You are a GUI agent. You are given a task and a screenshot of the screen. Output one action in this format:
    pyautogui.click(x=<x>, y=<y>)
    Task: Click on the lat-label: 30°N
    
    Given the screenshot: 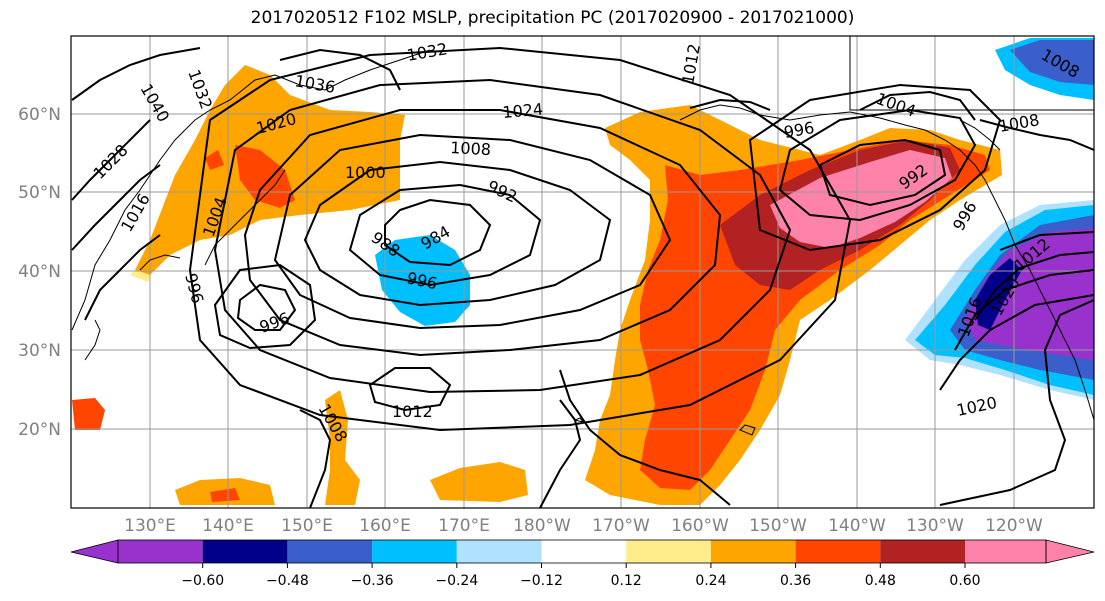 What is the action you would take?
    pyautogui.click(x=39, y=351)
    